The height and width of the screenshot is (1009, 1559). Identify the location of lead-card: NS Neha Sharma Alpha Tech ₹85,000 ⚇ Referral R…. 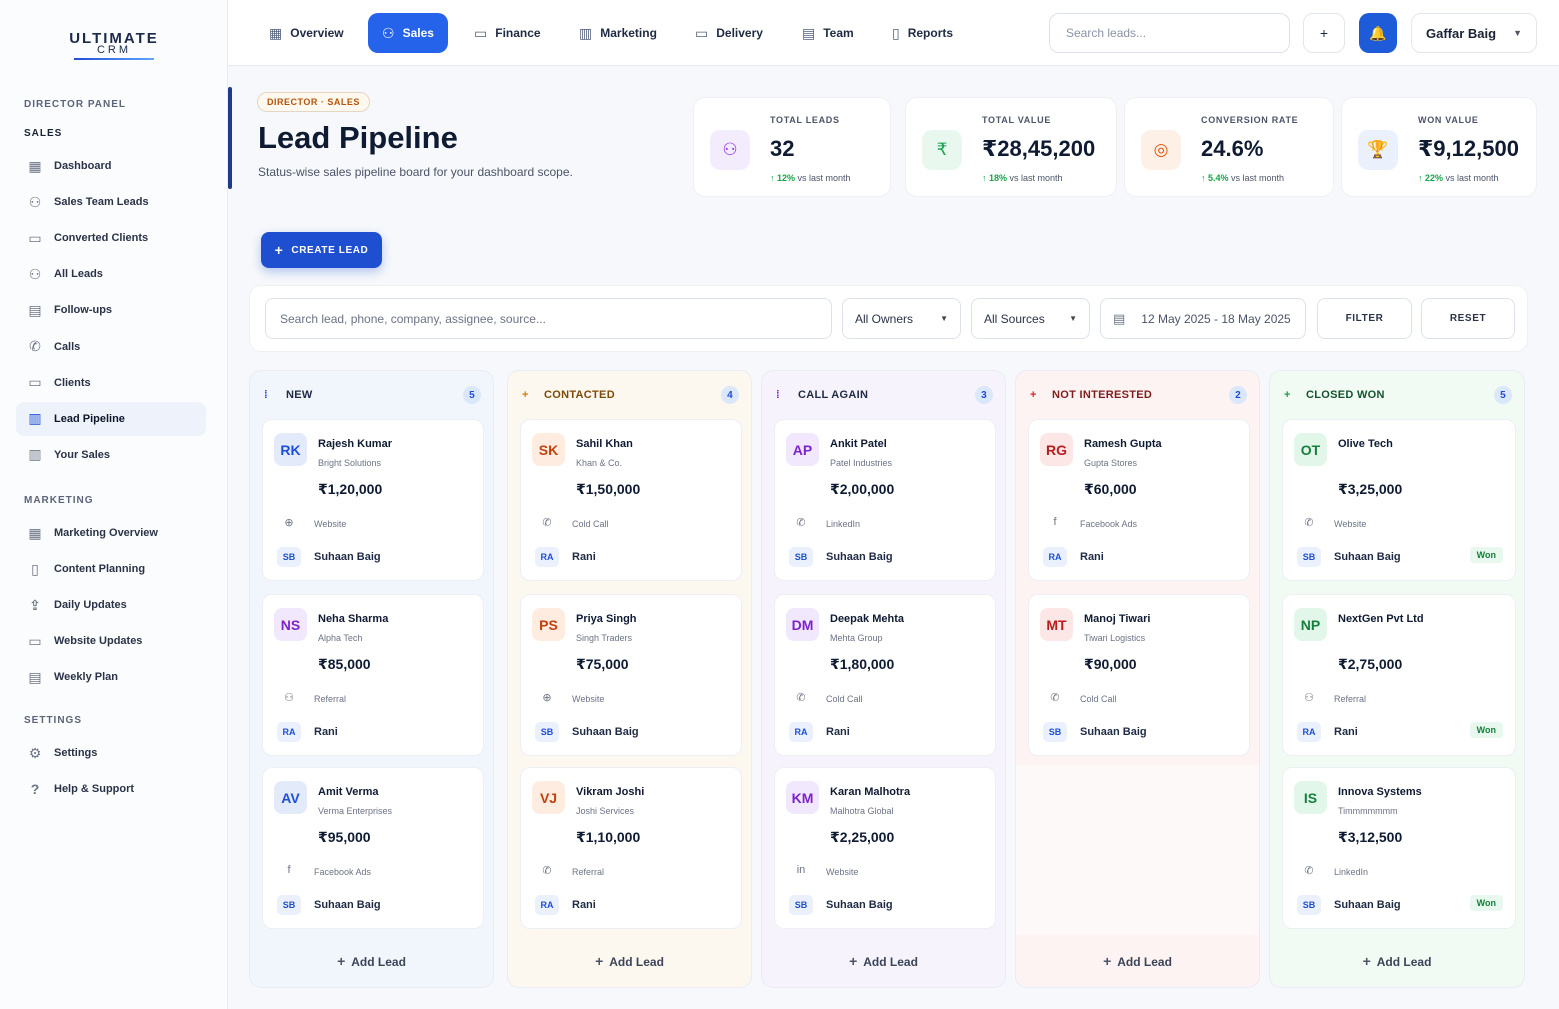
(373, 675).